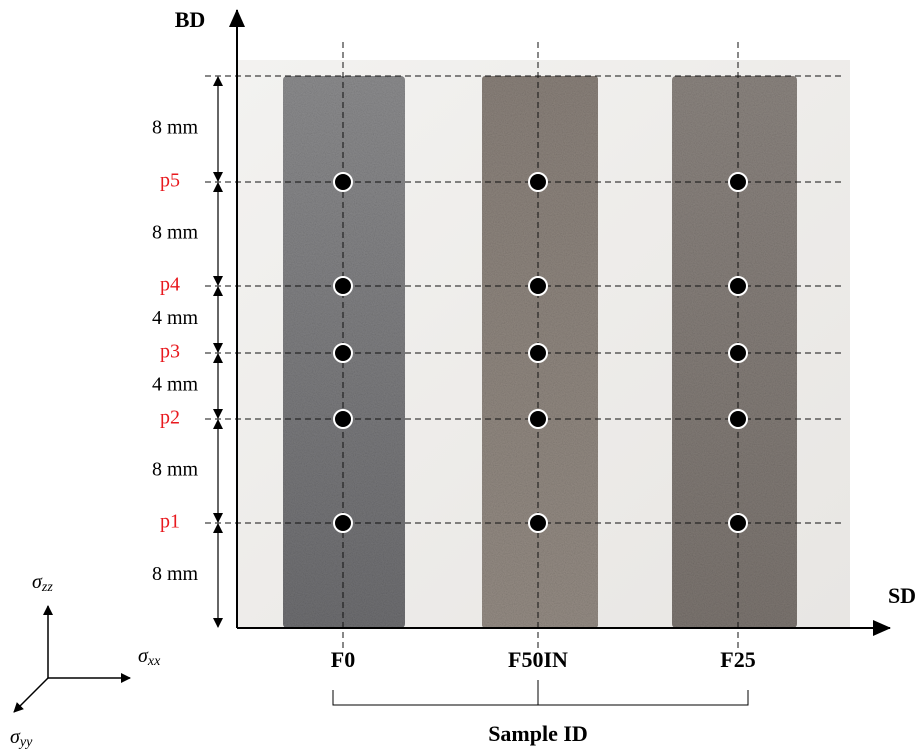 This screenshot has height=753, width=921. I want to click on stress-subscript: zz, so click(47, 587).